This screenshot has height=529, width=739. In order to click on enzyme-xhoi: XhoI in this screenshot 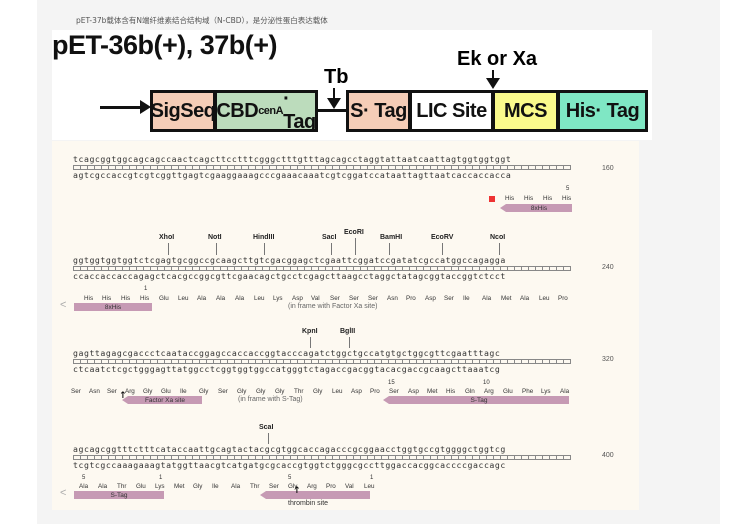, I will do `click(167, 237)`.